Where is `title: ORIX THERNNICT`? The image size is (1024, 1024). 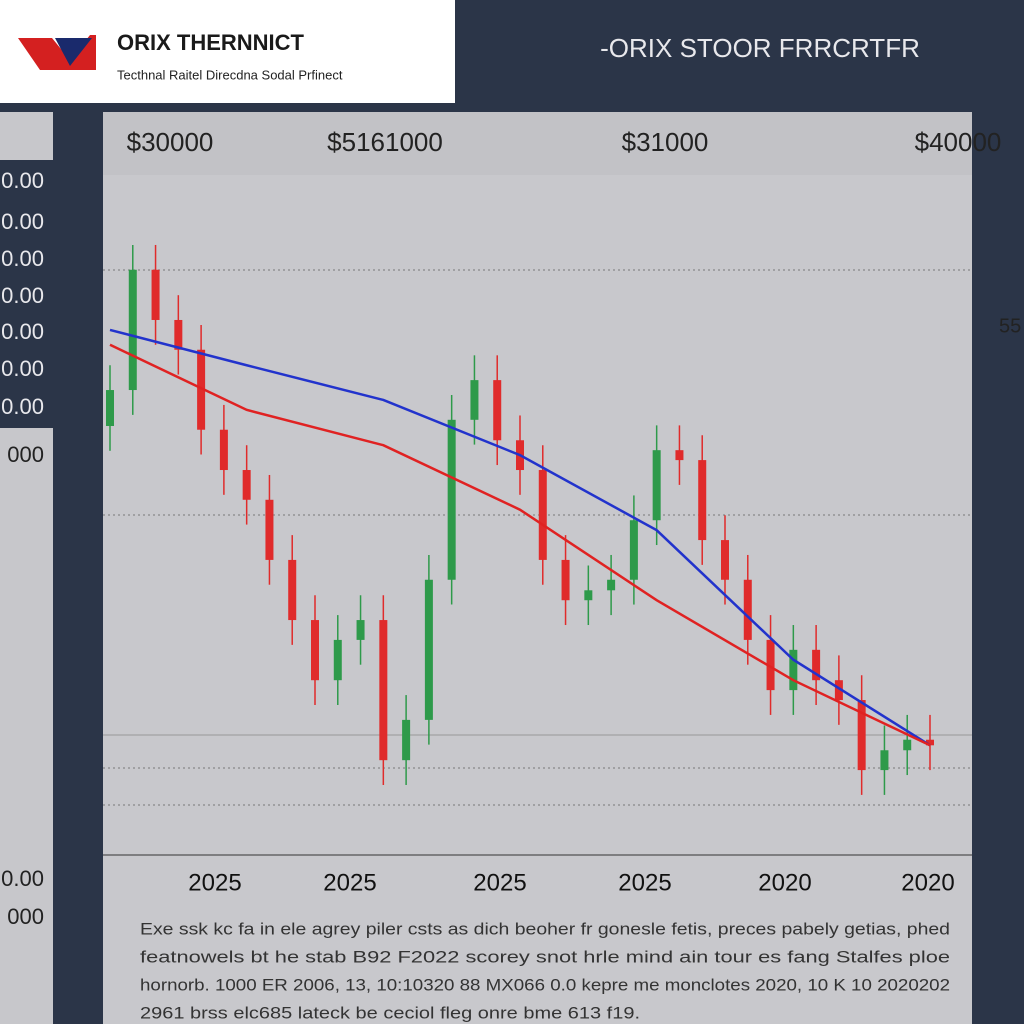 title: ORIX THERNNICT is located at coordinates (211, 42).